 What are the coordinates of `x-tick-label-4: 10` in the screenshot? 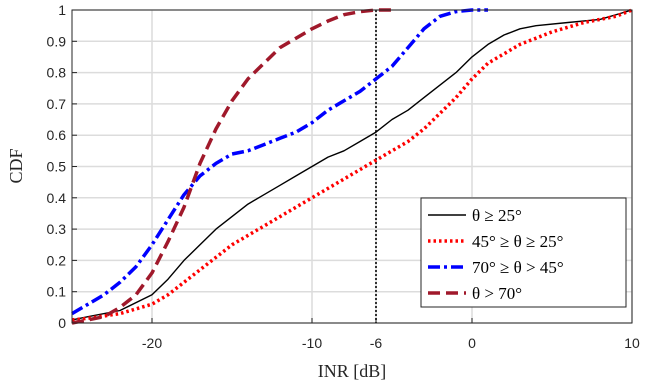 It's located at (632, 343).